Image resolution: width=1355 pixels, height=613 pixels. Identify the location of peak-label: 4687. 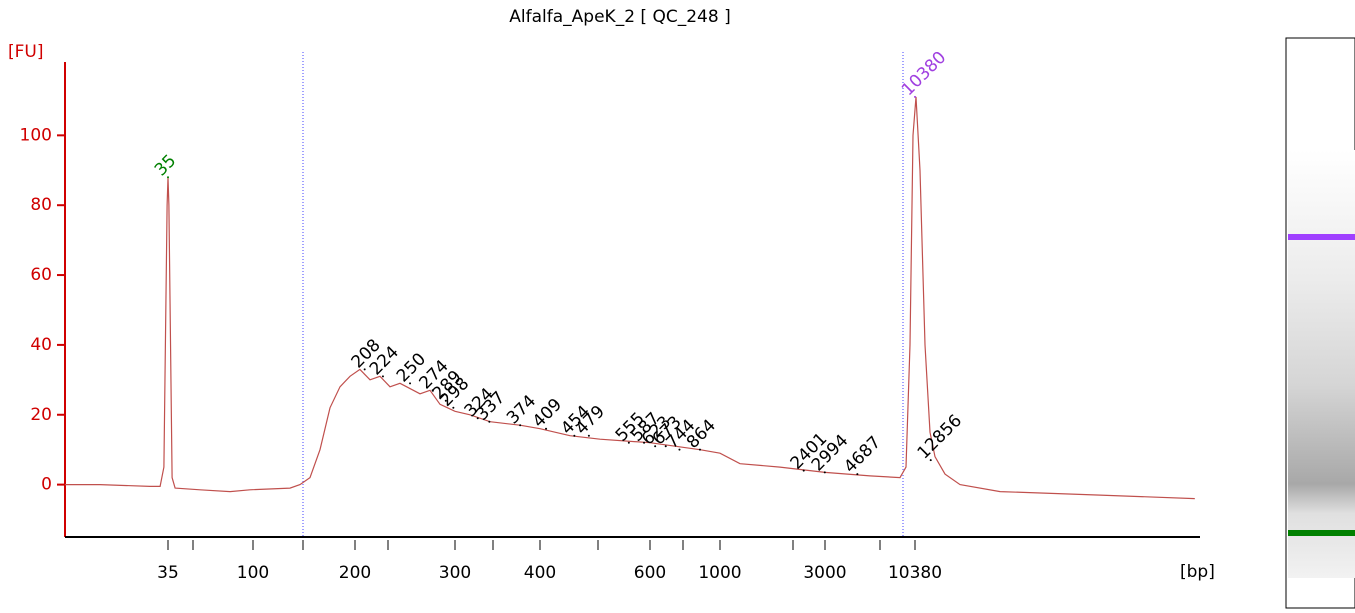
(862, 454).